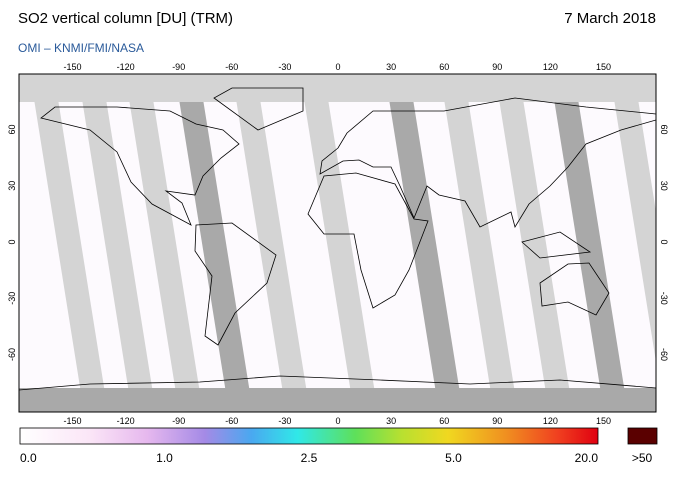 The width and height of the screenshot is (676, 485). Describe the element at coordinates (309, 436) in the screenshot. I see `colorbar` at that location.